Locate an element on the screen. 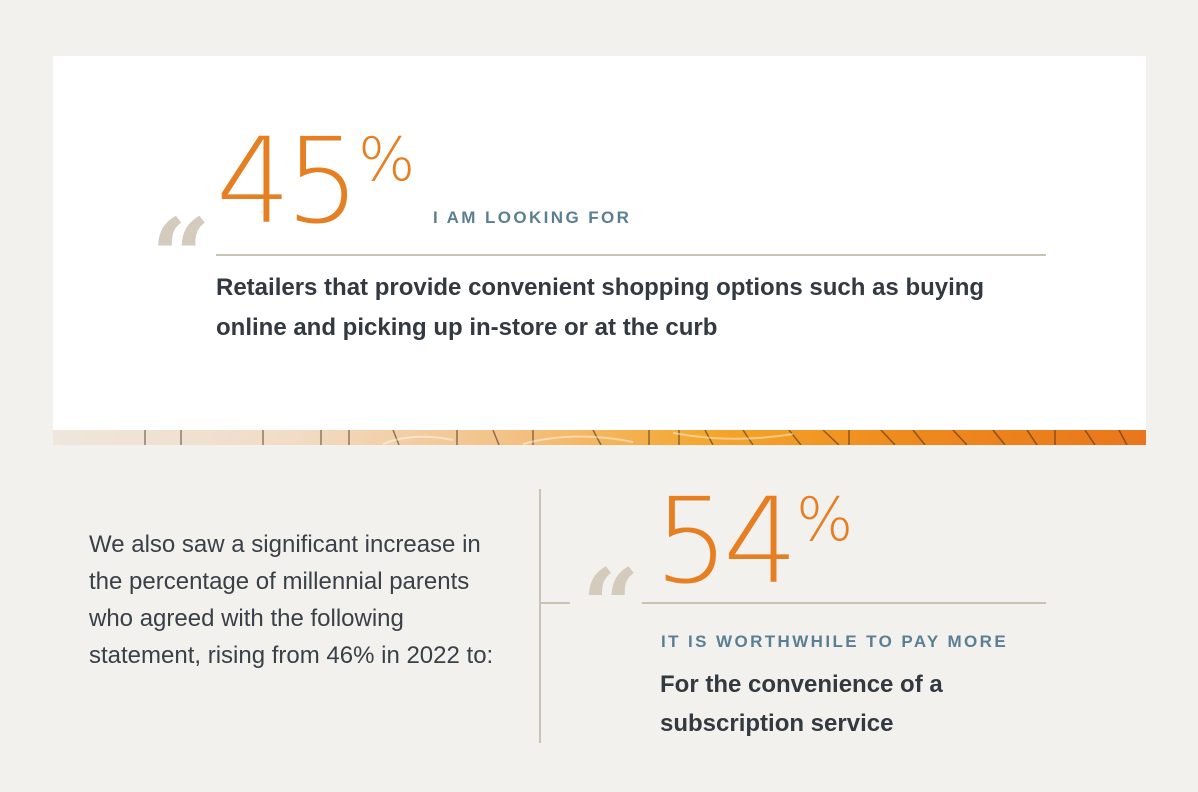  top-stat-kicker: I AM LOOKING FOR is located at coordinates (532, 217).